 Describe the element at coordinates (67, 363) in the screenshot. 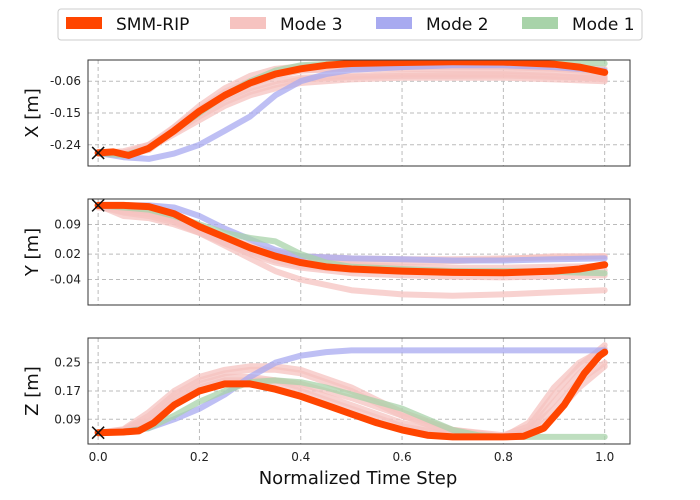

I see `panel-z-ytick-label-0: 0.25` at that location.